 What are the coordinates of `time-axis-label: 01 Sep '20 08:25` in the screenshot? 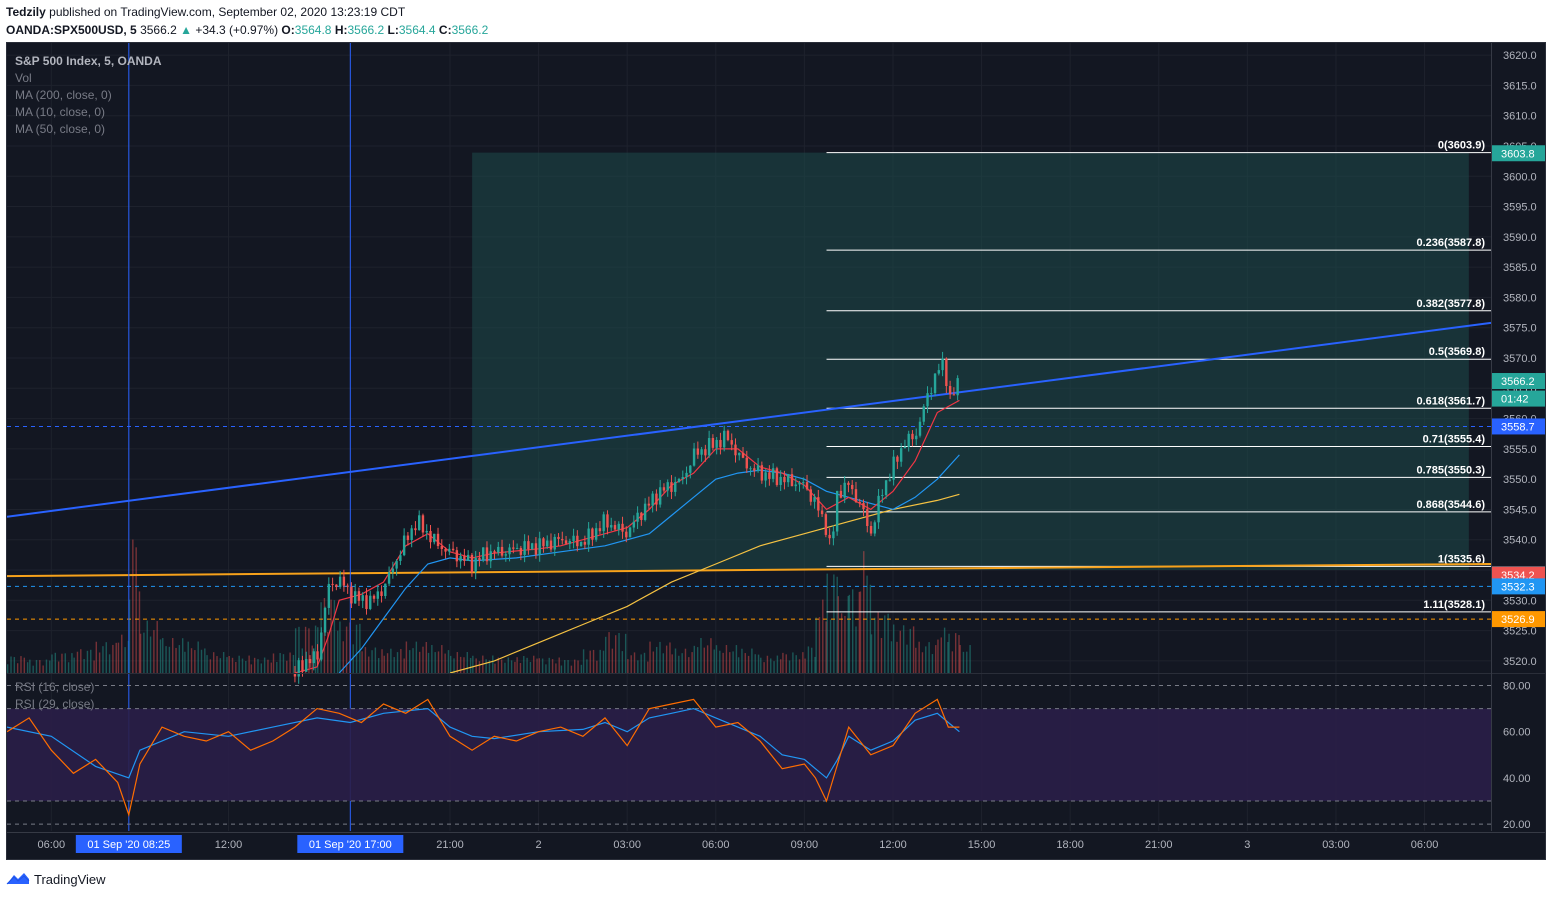 It's located at (128, 845).